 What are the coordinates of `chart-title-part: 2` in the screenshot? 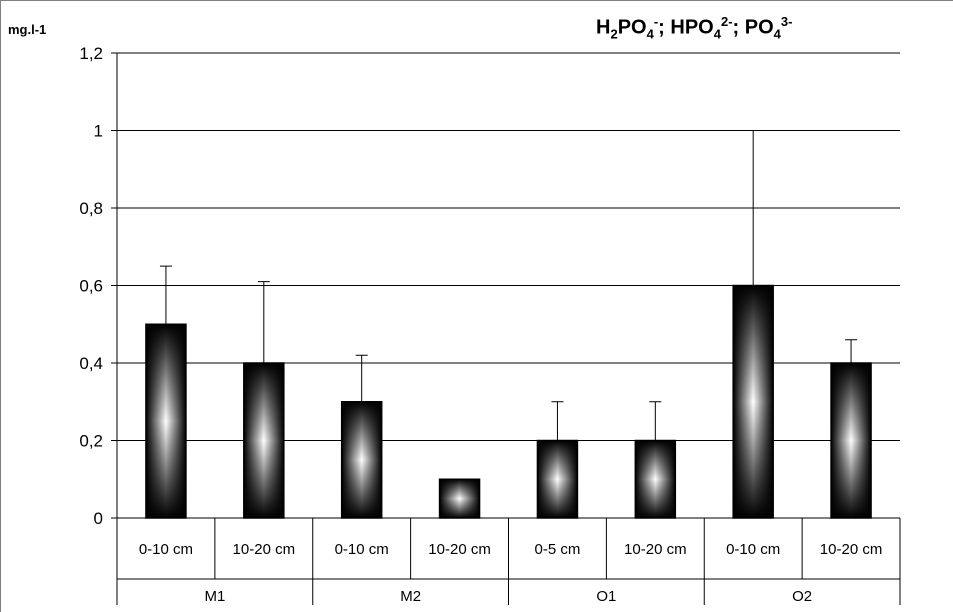 It's located at (614, 34).